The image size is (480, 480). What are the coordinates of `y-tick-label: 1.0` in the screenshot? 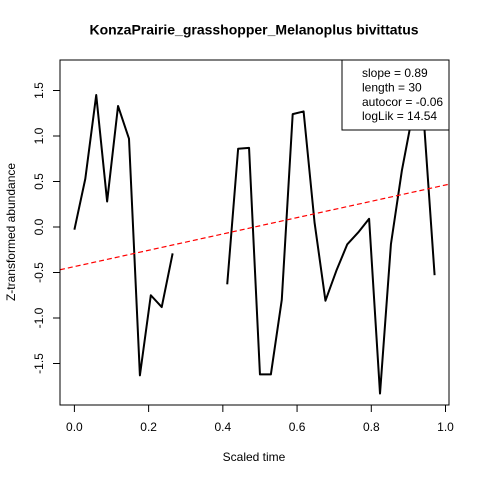 It's located at (39, 135).